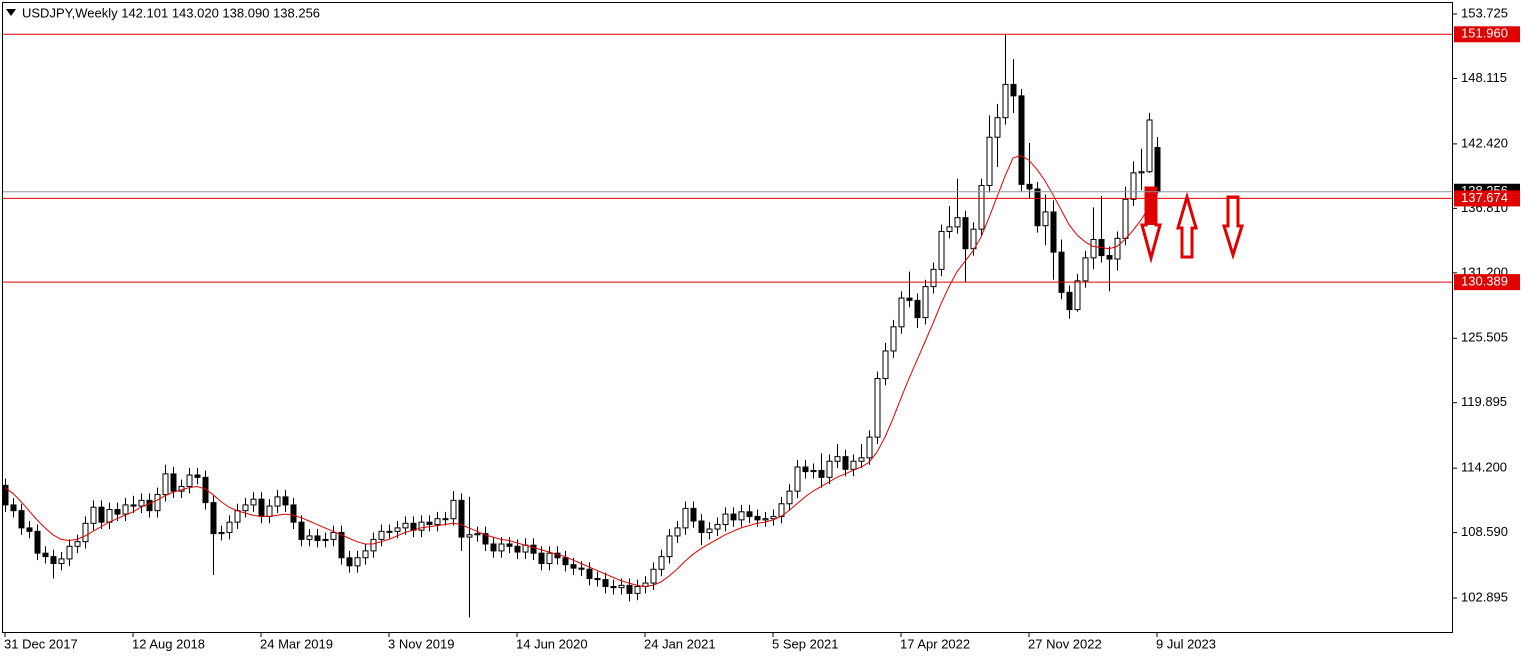  I want to click on up-arrow, so click(1187, 225).